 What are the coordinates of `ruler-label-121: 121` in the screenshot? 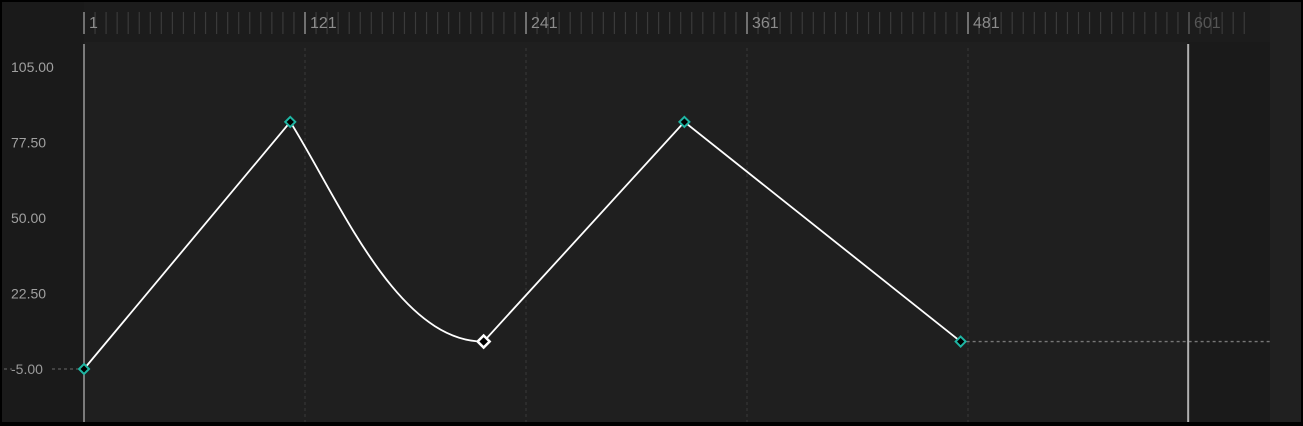 It's located at (323, 23).